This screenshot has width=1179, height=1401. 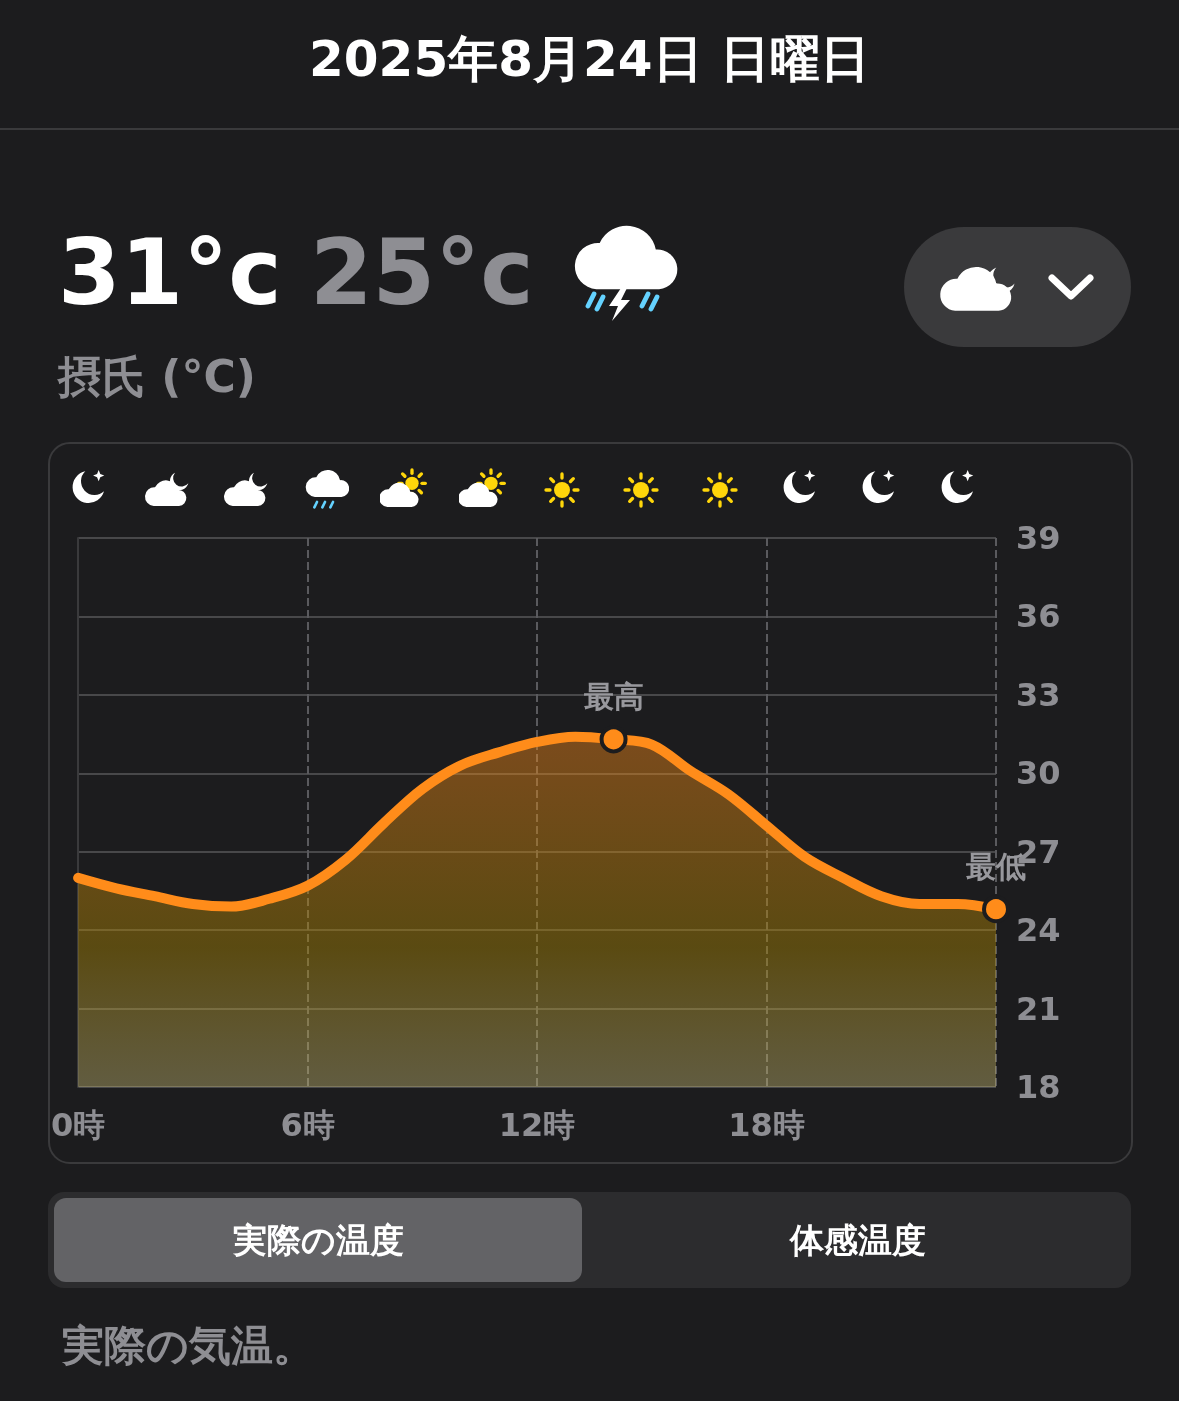 I want to click on x-tick-label: 18時, so click(x=766, y=1125).